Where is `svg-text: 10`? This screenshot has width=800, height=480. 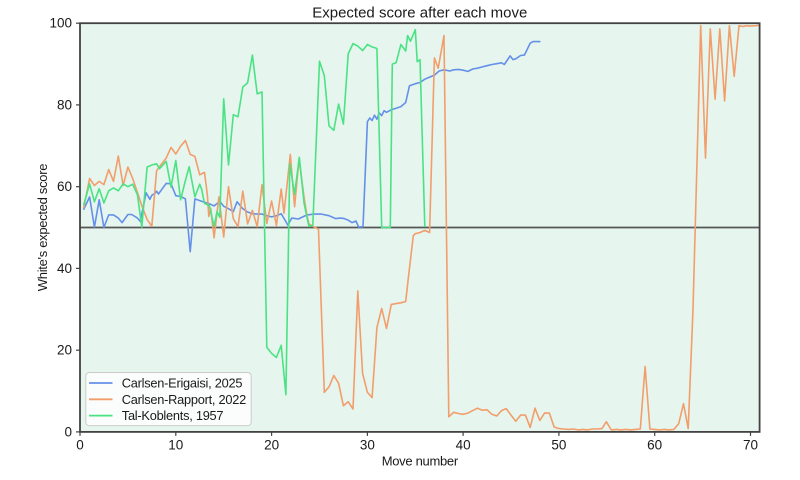
svg-text: 10 is located at coordinates (175, 444).